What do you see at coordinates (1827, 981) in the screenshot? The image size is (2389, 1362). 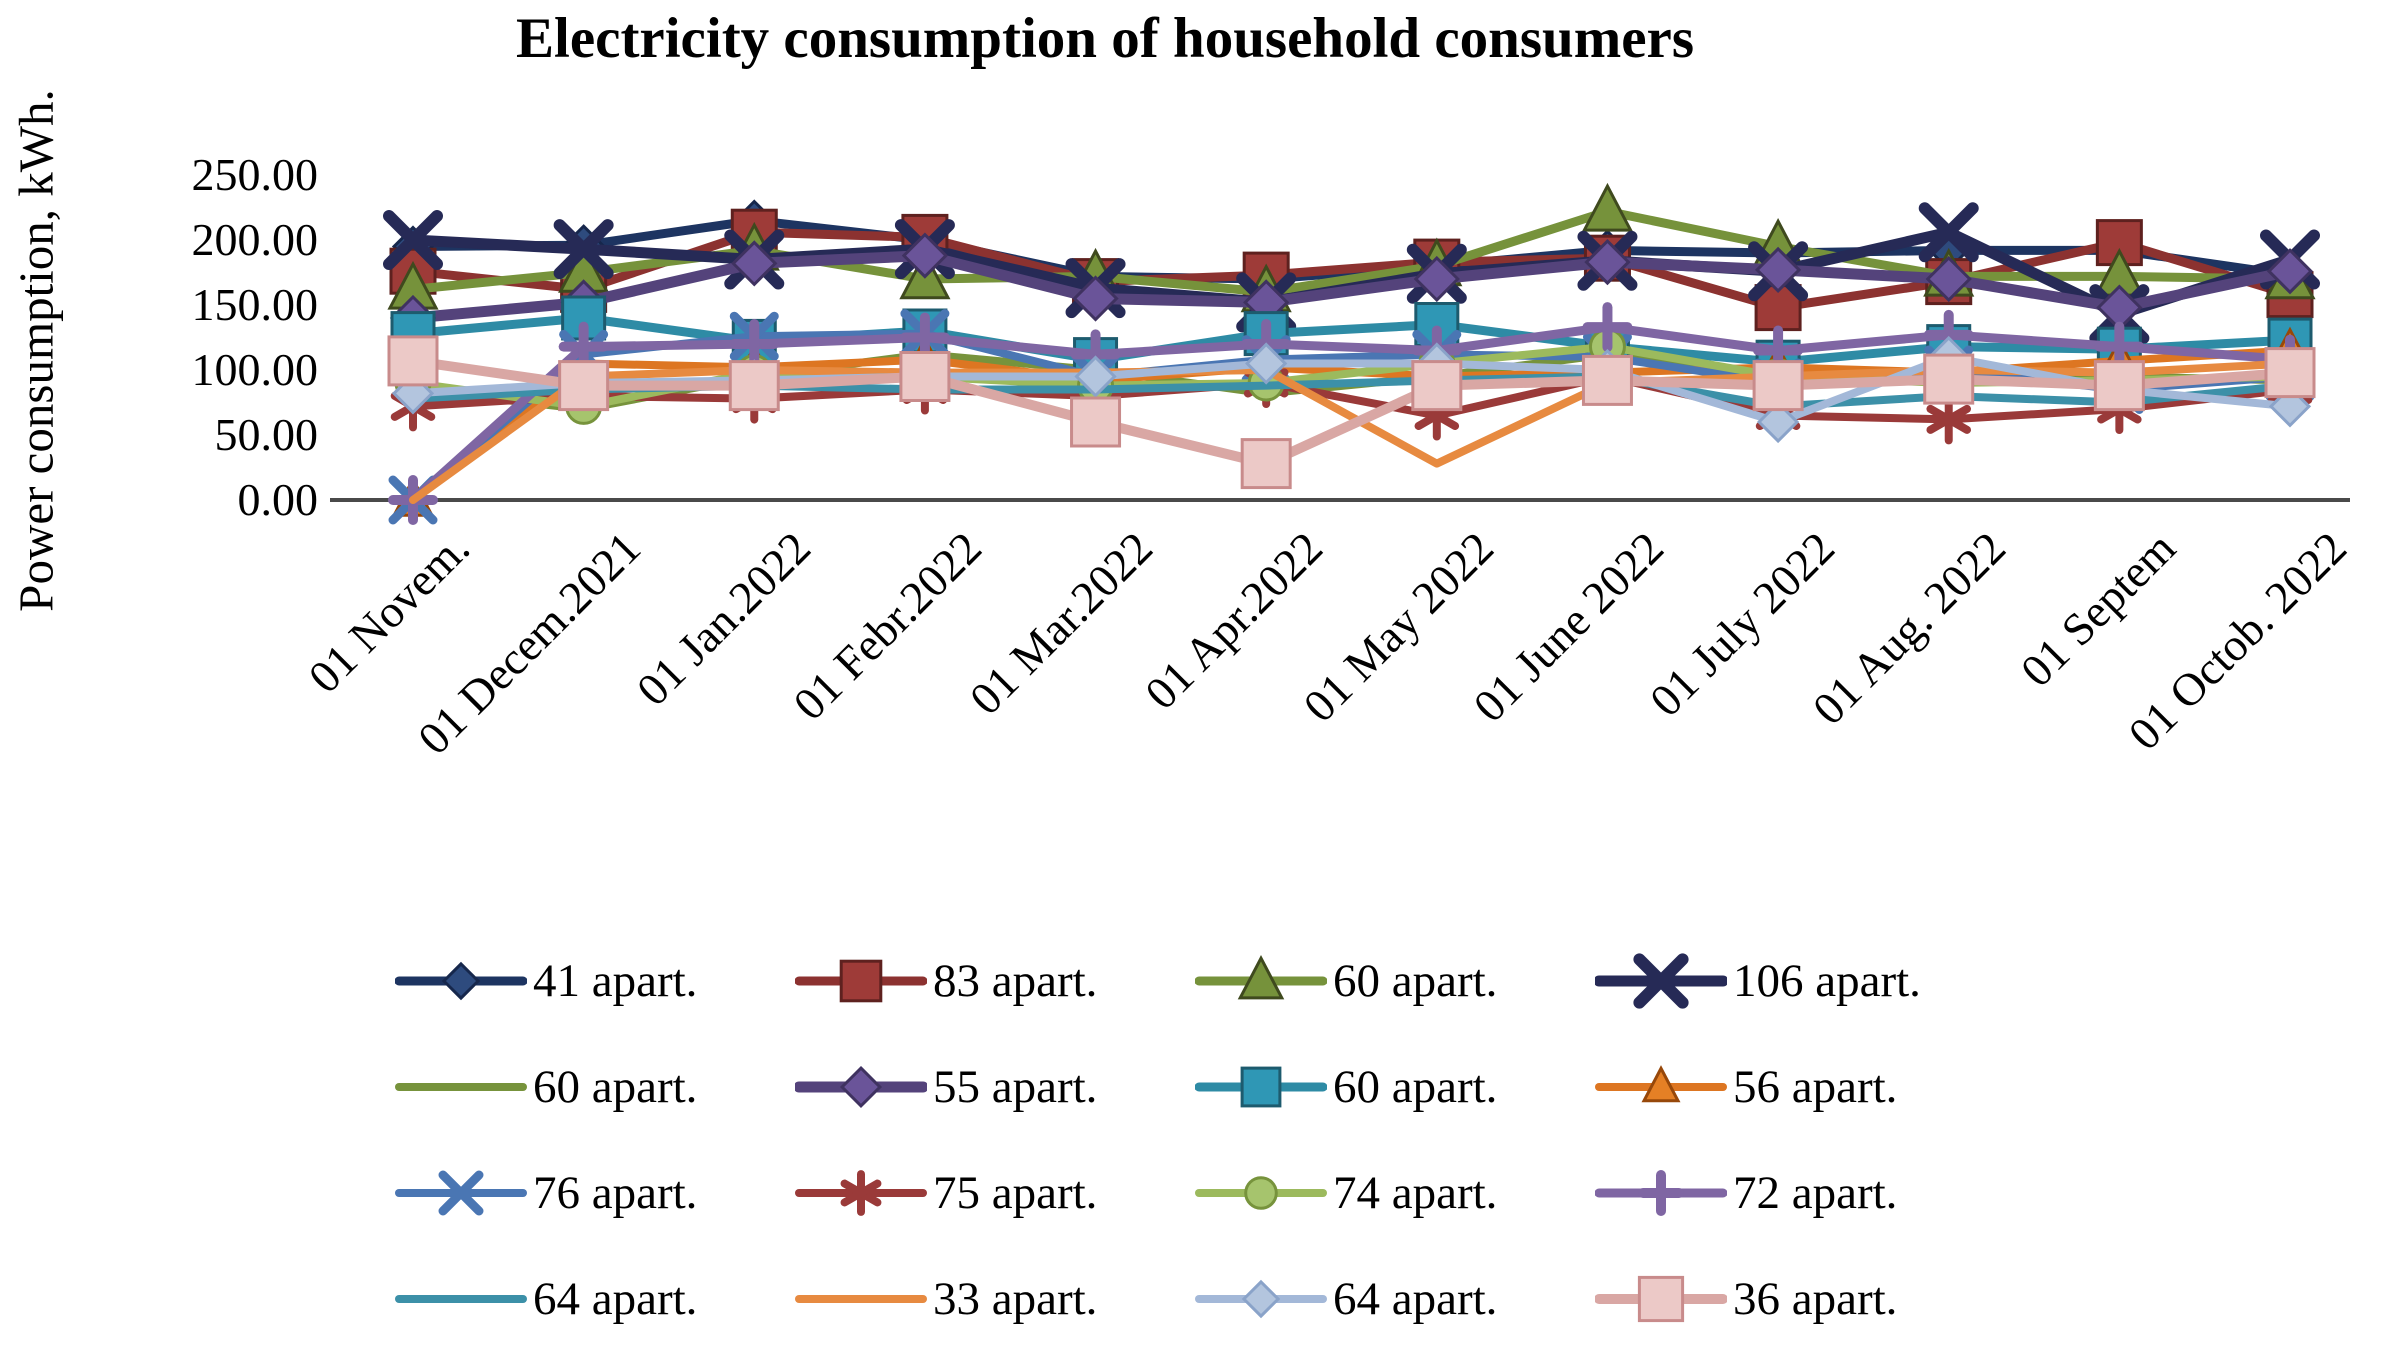 I see `legend-label: 106 apart.` at bounding box center [1827, 981].